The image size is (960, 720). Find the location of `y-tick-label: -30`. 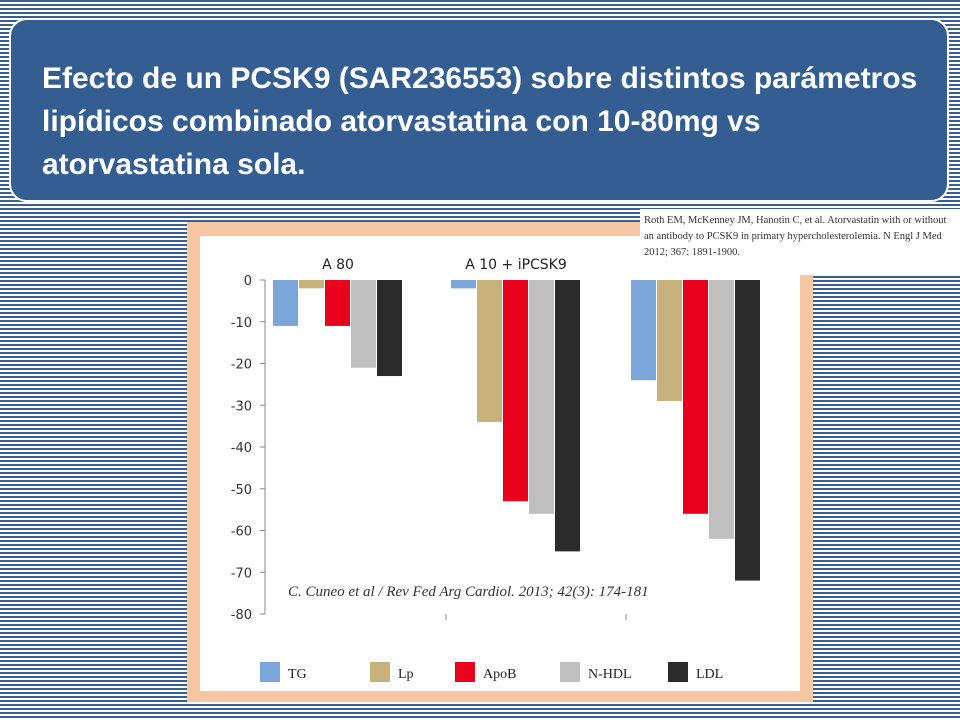

y-tick-label: -30 is located at coordinates (241, 406).